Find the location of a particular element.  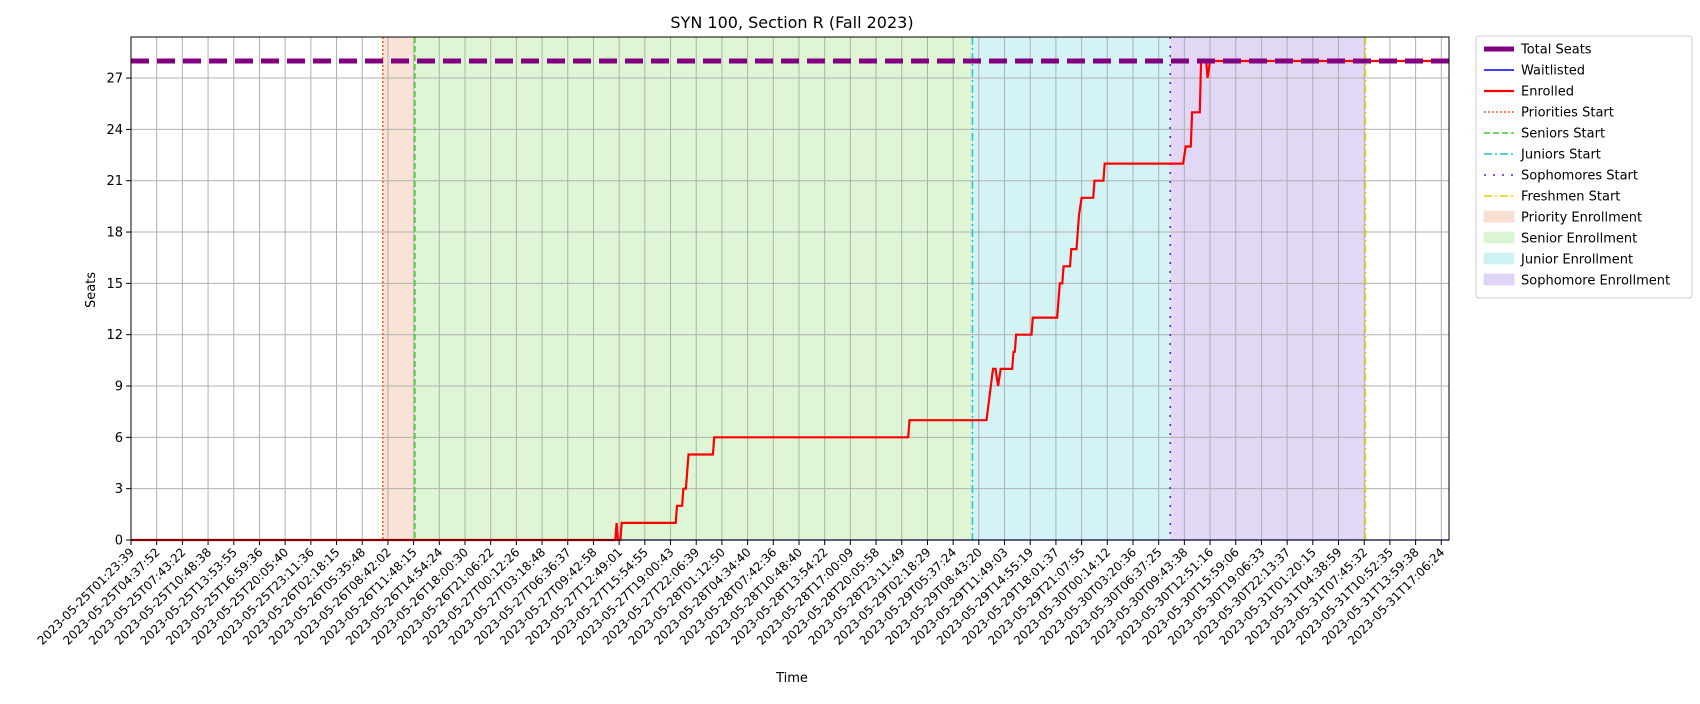

y-tick-label: 0 is located at coordinates (119, 541).